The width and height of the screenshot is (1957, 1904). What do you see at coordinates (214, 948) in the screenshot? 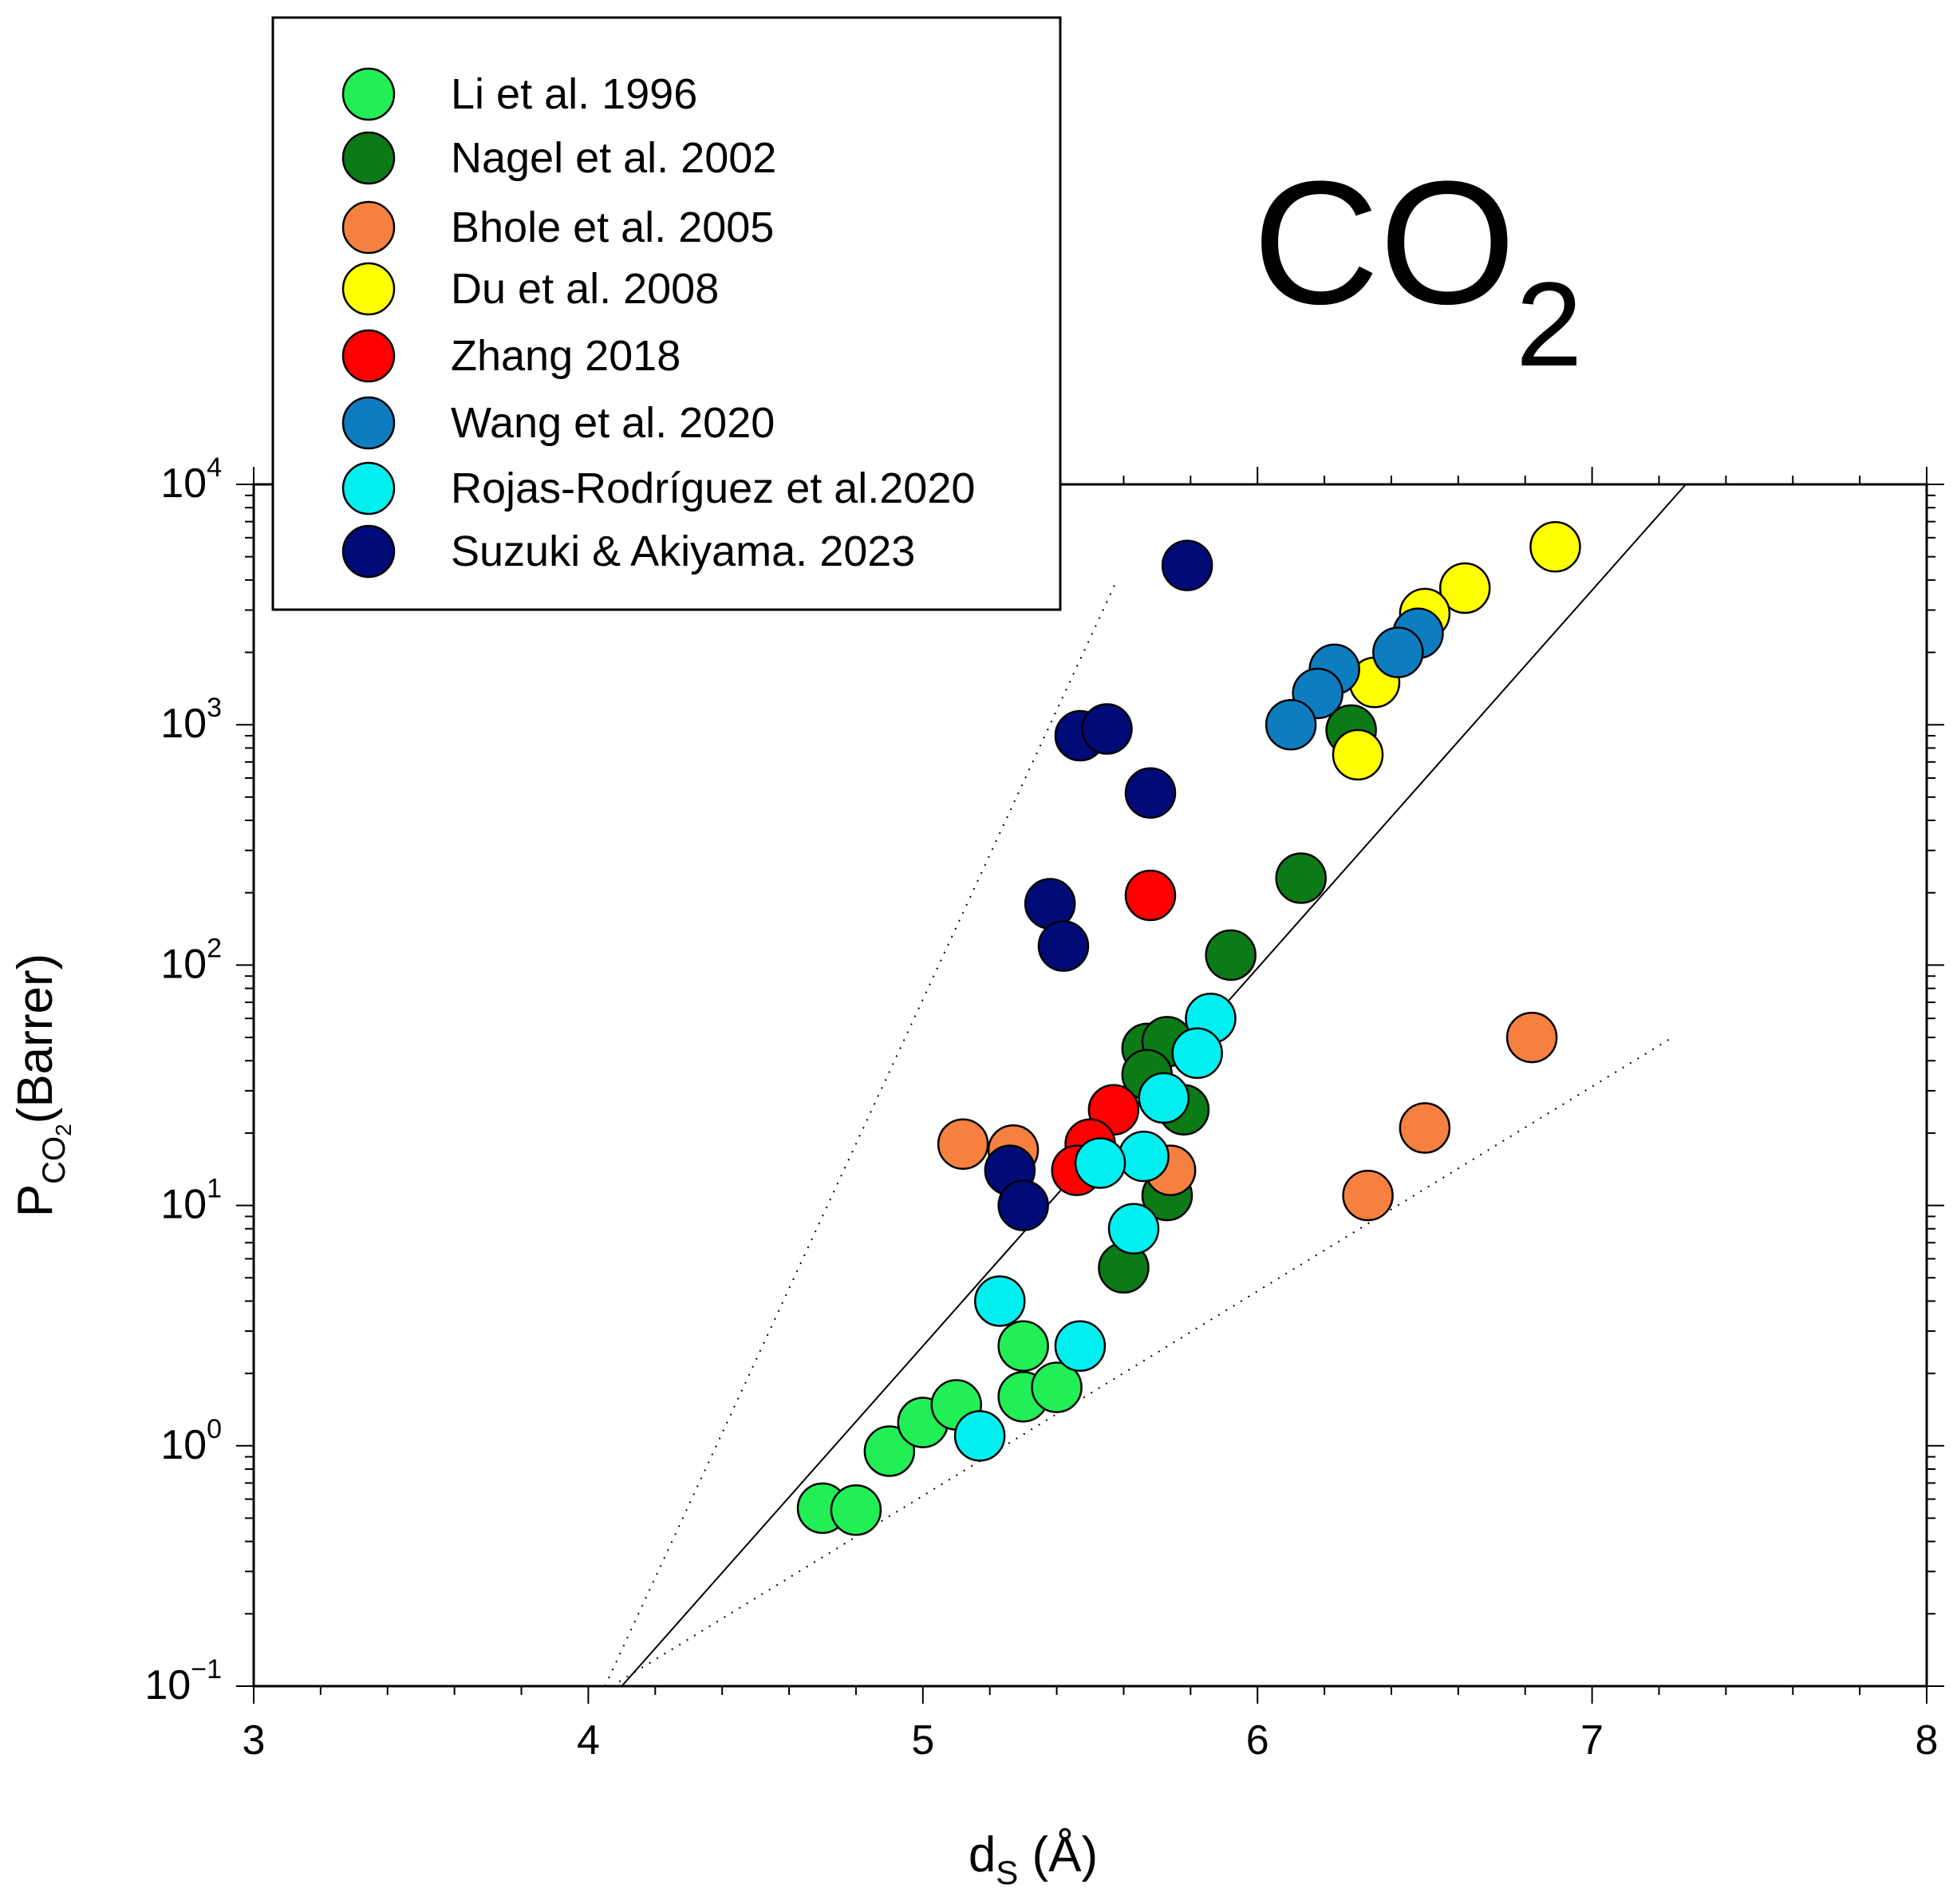
I see `y-tick-exponent: 2` at bounding box center [214, 948].